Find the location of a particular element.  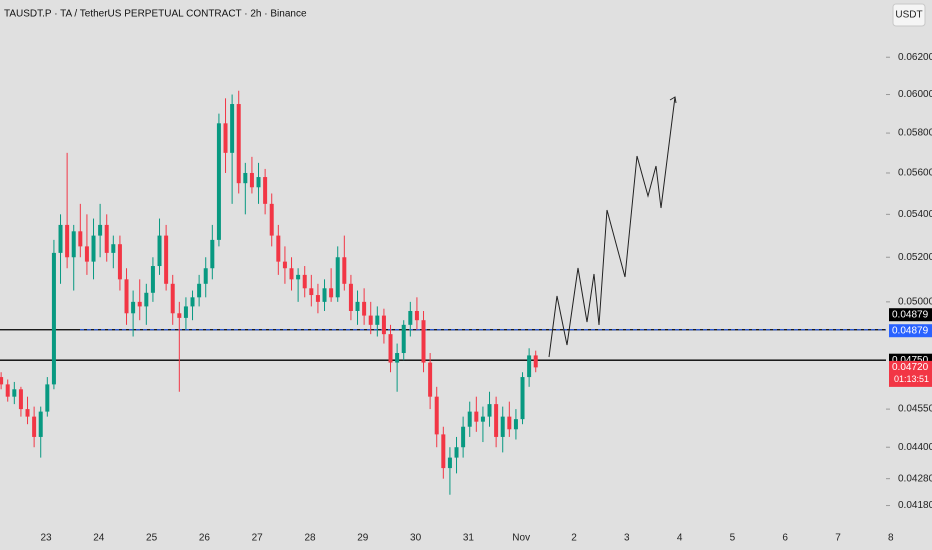

x-tick-label: 24 is located at coordinates (99, 538).